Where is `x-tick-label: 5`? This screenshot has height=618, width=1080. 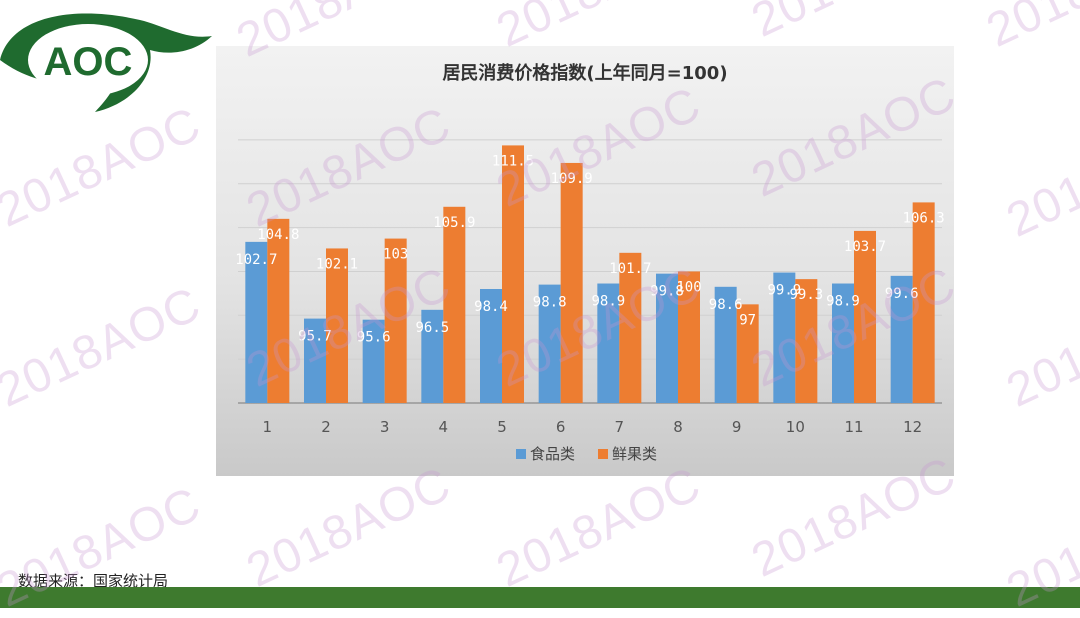
x-tick-label: 5 is located at coordinates (502, 427).